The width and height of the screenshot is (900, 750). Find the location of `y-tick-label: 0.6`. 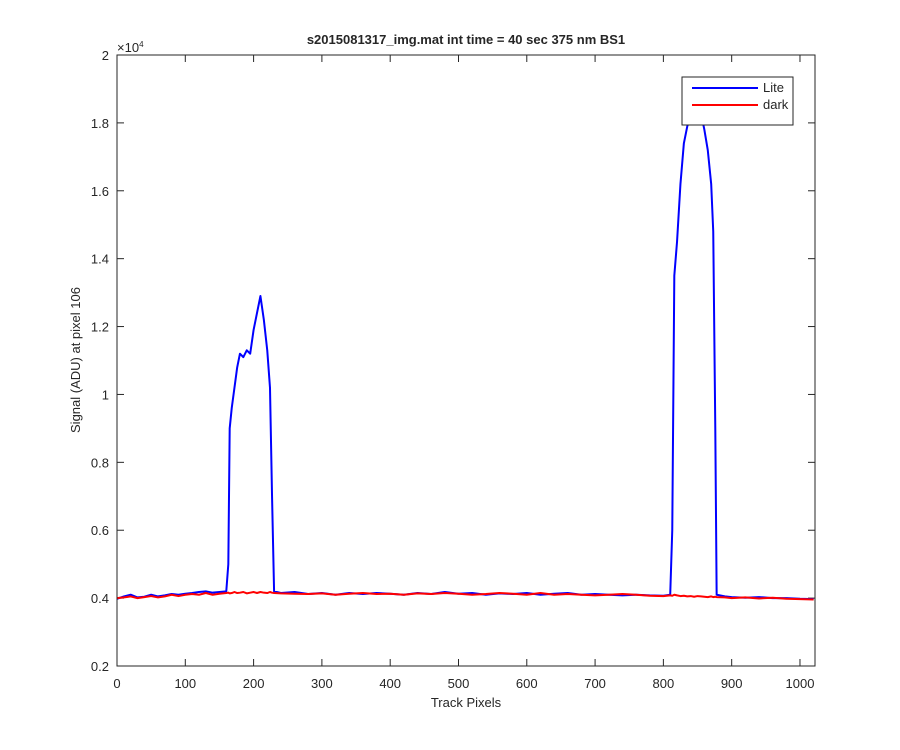

y-tick-label: 0.6 is located at coordinates (100, 530).